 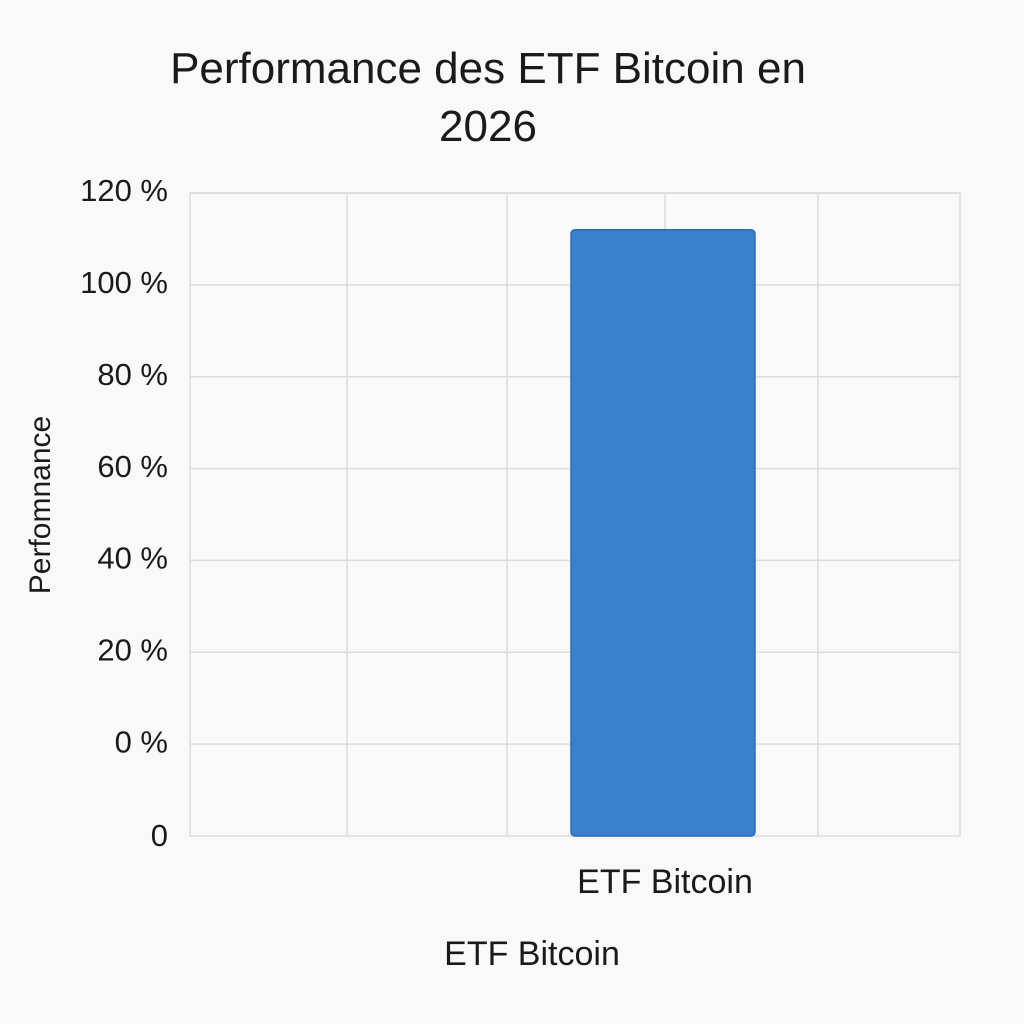 What do you see at coordinates (132, 466) in the screenshot?
I see `y-tick-label: 60 %` at bounding box center [132, 466].